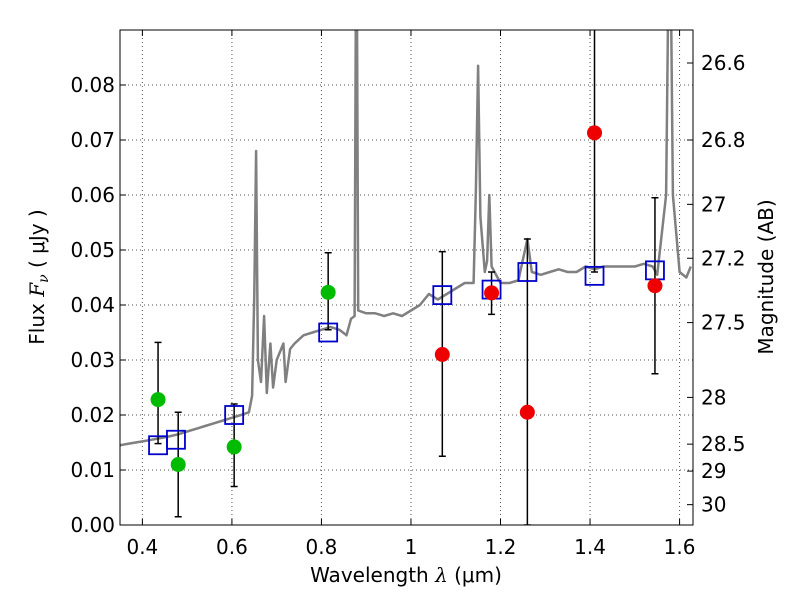 The height and width of the screenshot is (600, 800). What do you see at coordinates (92, 525) in the screenshot?
I see `y-tick-label: 0.00` at bounding box center [92, 525].